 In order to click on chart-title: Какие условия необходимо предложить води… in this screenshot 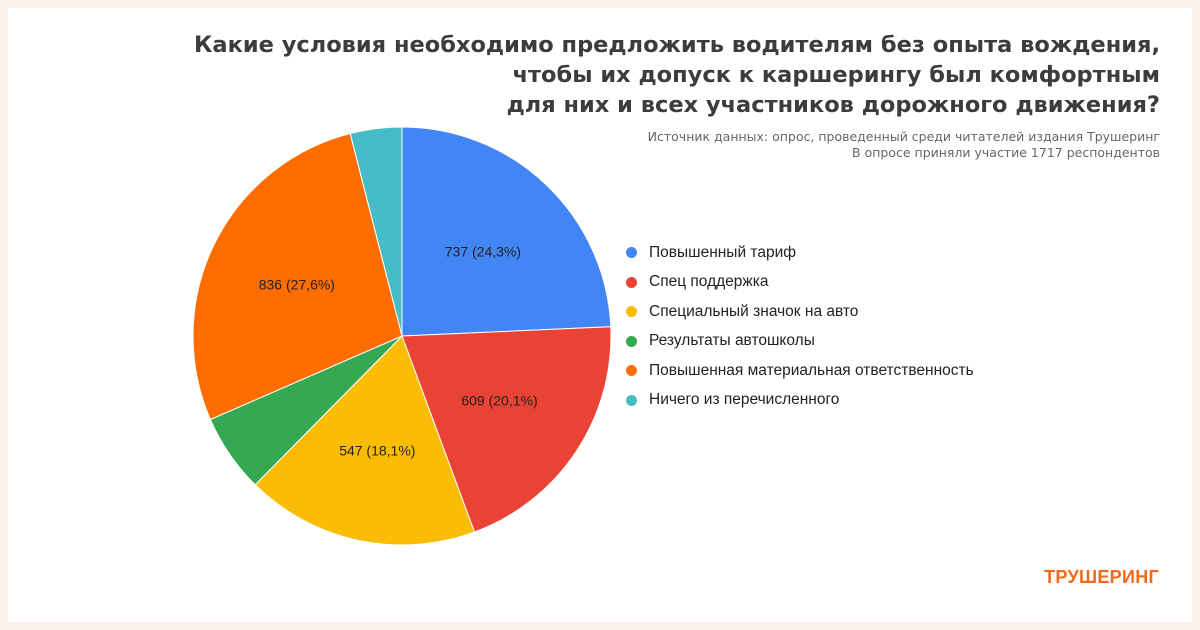, I will do `click(660, 75)`.